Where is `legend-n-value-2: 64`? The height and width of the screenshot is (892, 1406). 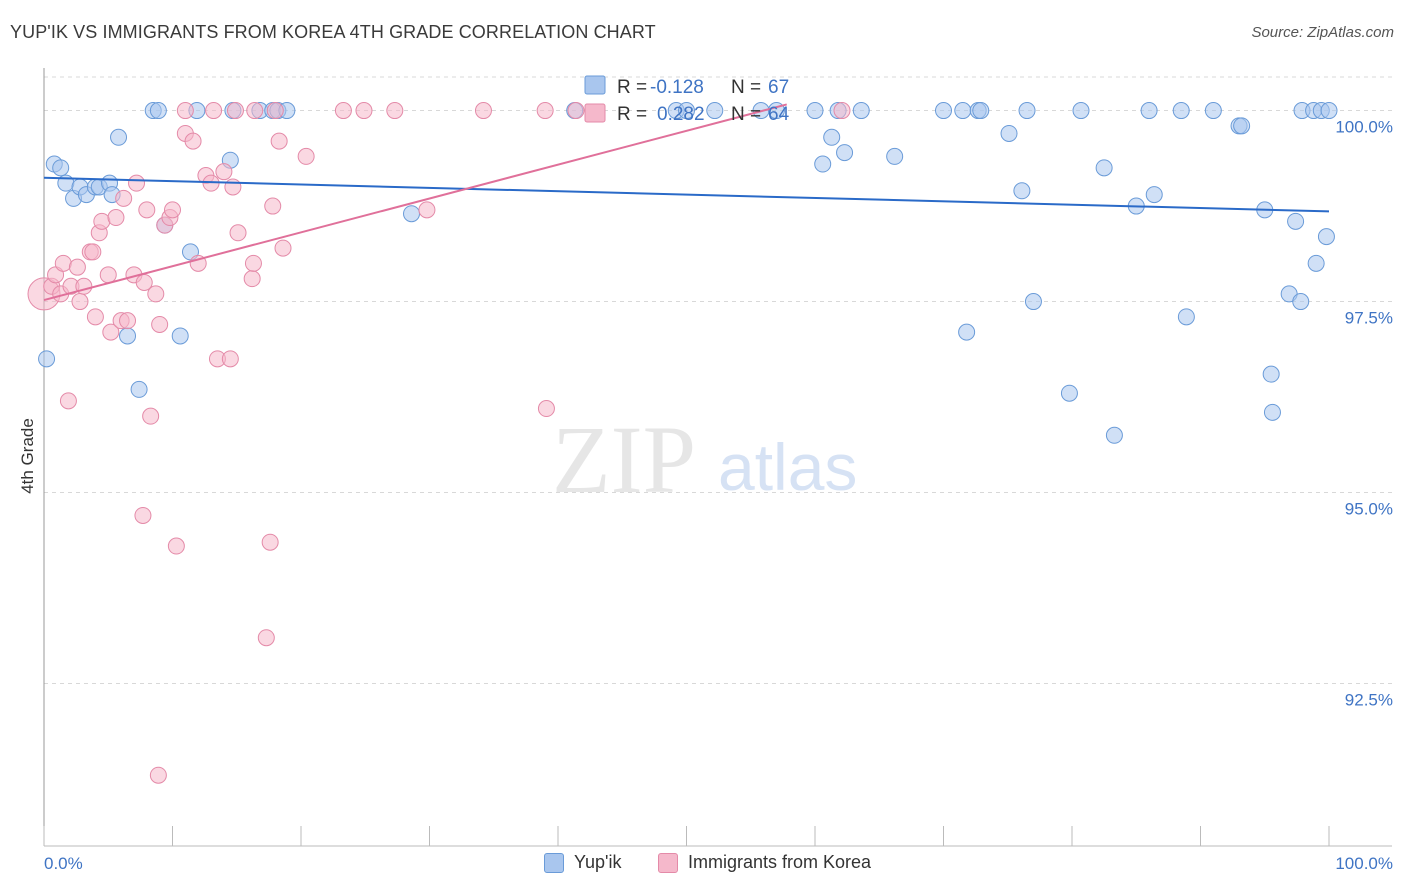
legend-n-value-2: 64 is located at coordinates (779, 114).